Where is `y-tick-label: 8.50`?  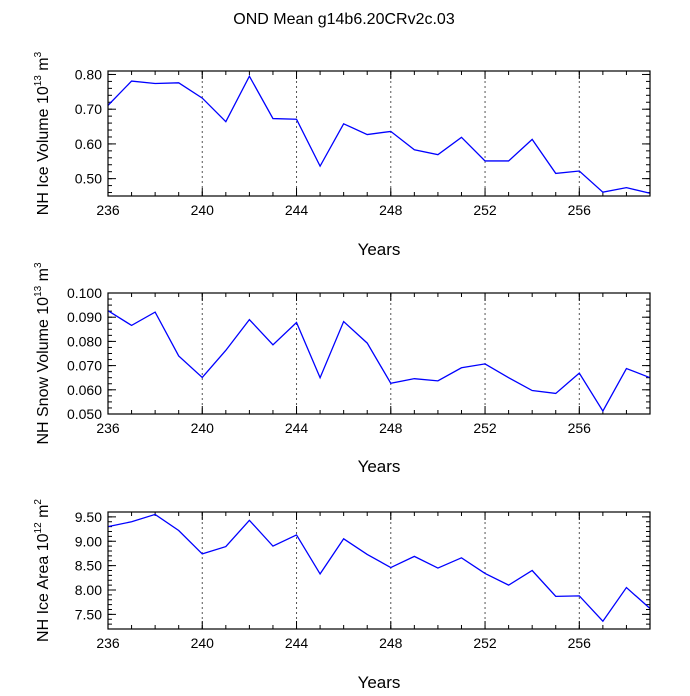
y-tick-label: 8.50 is located at coordinates (88, 566).